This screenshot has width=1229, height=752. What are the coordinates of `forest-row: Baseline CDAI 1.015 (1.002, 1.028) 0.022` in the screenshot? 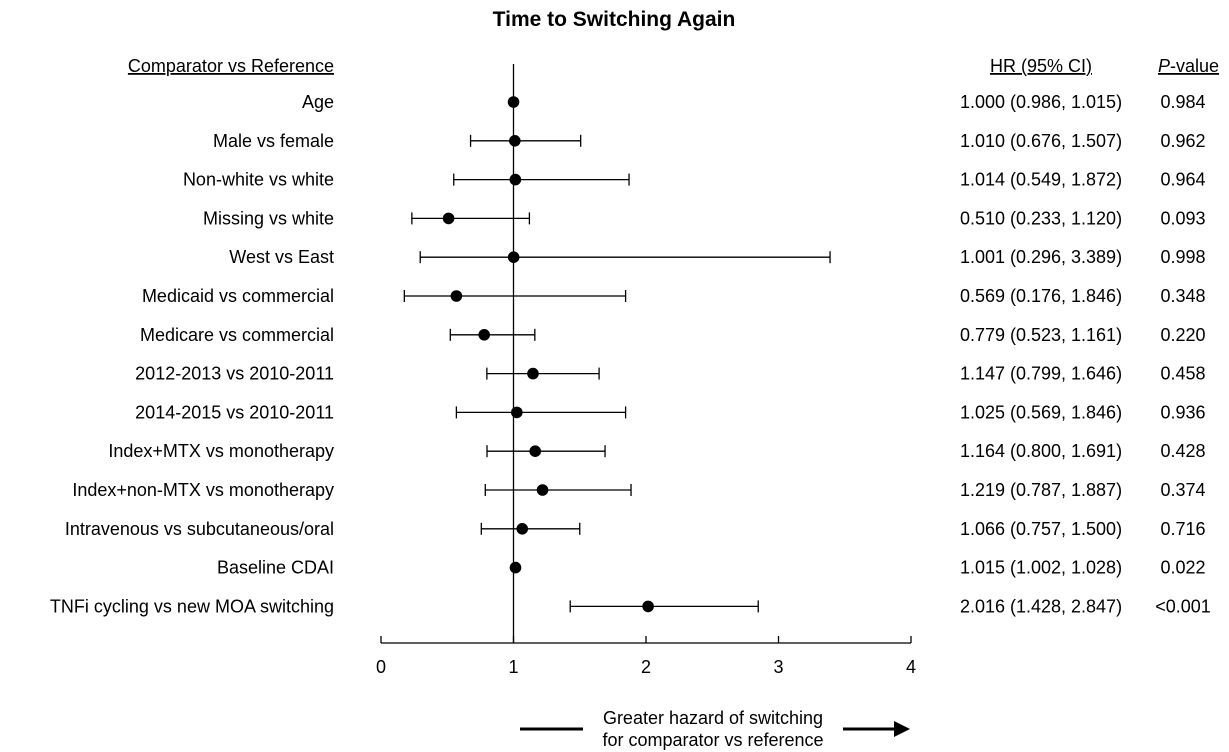 It's located at (711, 568).